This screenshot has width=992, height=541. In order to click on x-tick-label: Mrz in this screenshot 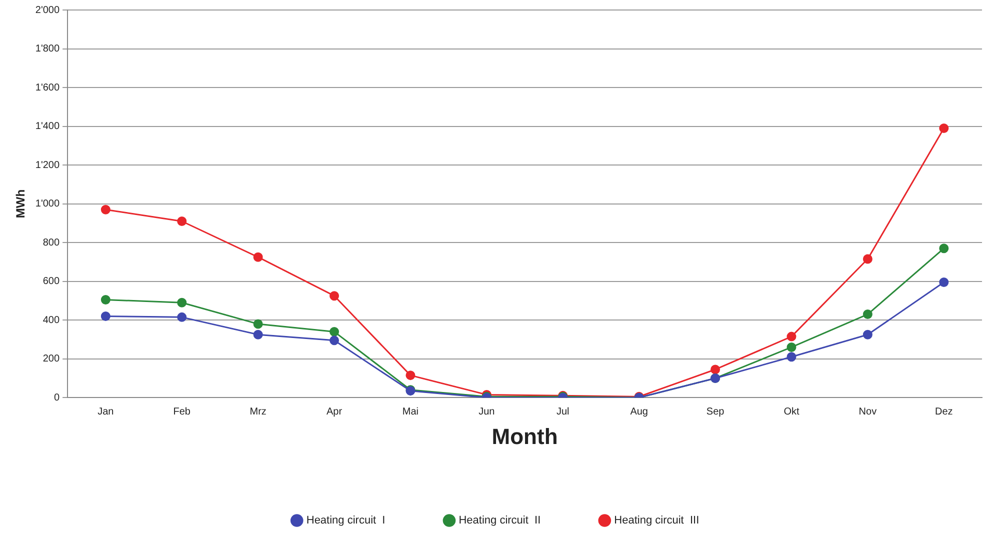, I will do `click(258, 412)`.